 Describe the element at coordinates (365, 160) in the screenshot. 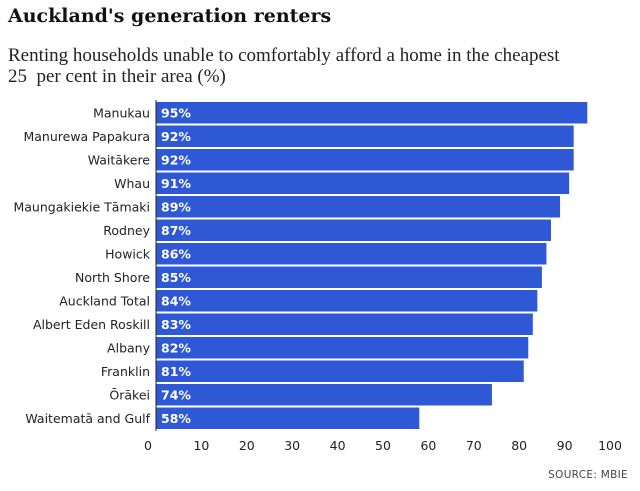

I see `bar-waitakere` at that location.